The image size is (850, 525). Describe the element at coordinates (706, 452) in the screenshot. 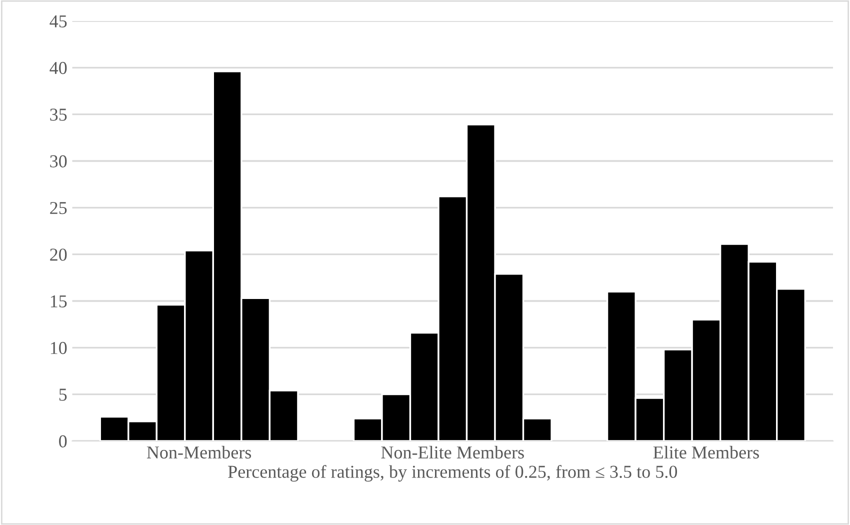

I see `x-tick-label: Elite Members` at that location.